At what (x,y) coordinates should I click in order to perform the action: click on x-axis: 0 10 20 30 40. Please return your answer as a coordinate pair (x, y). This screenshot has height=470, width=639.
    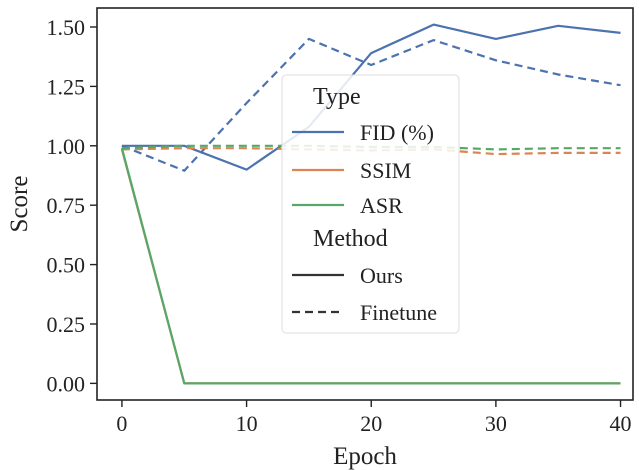
    Looking at the image, I should click on (374, 418).